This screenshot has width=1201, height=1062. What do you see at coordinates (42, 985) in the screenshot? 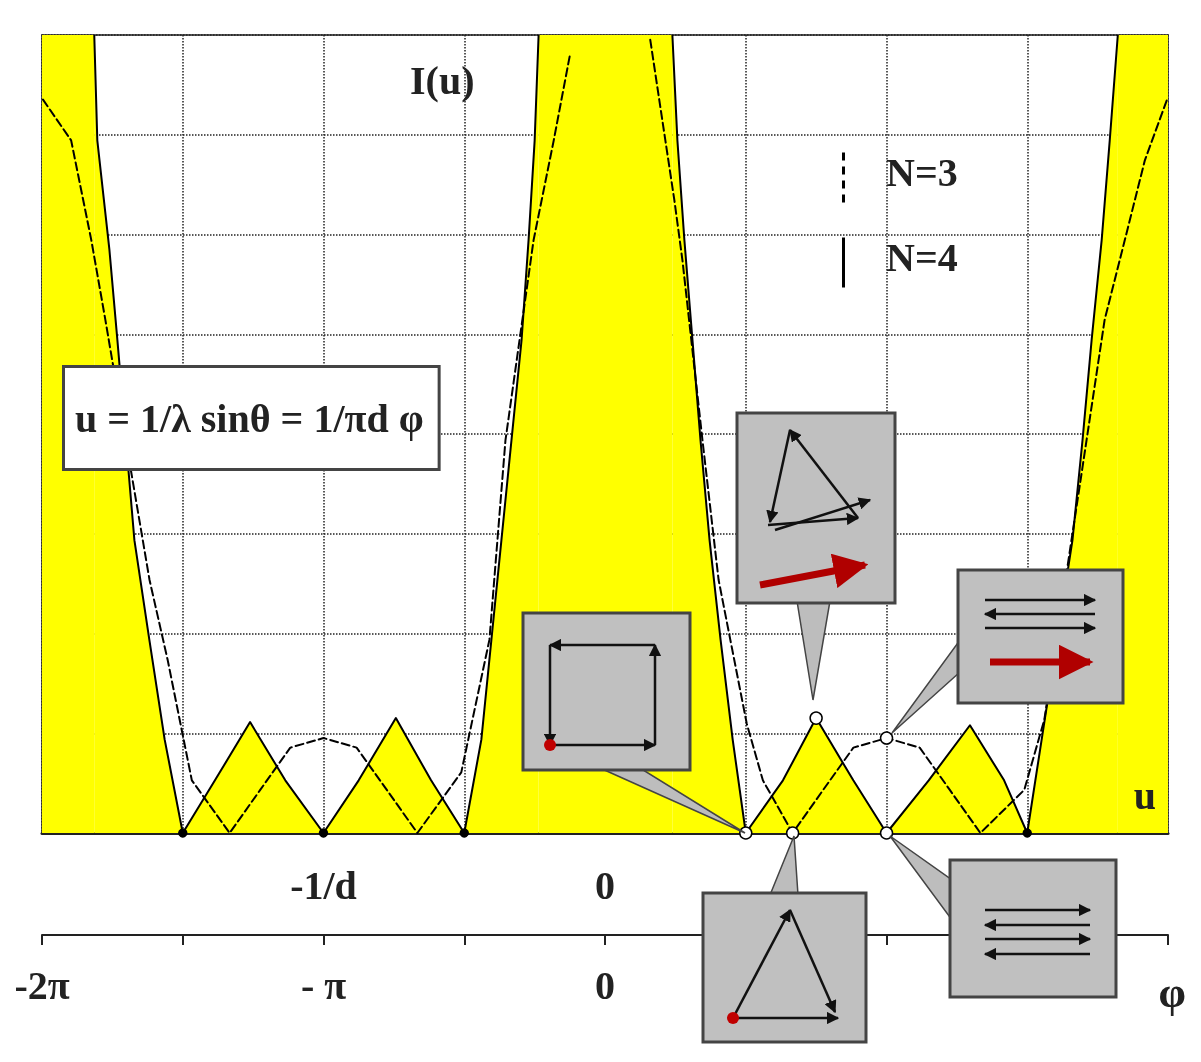
I see `x-tick-label: -2π` at bounding box center [42, 985].